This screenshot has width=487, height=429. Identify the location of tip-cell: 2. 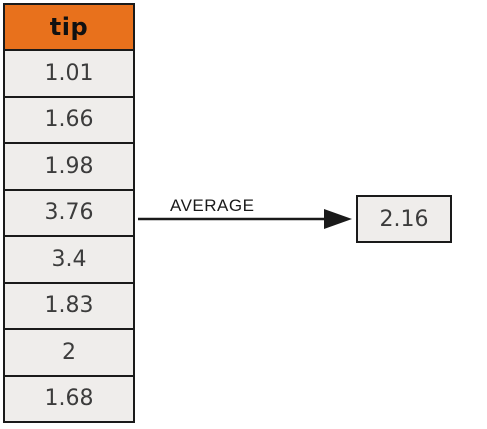
(69, 353).